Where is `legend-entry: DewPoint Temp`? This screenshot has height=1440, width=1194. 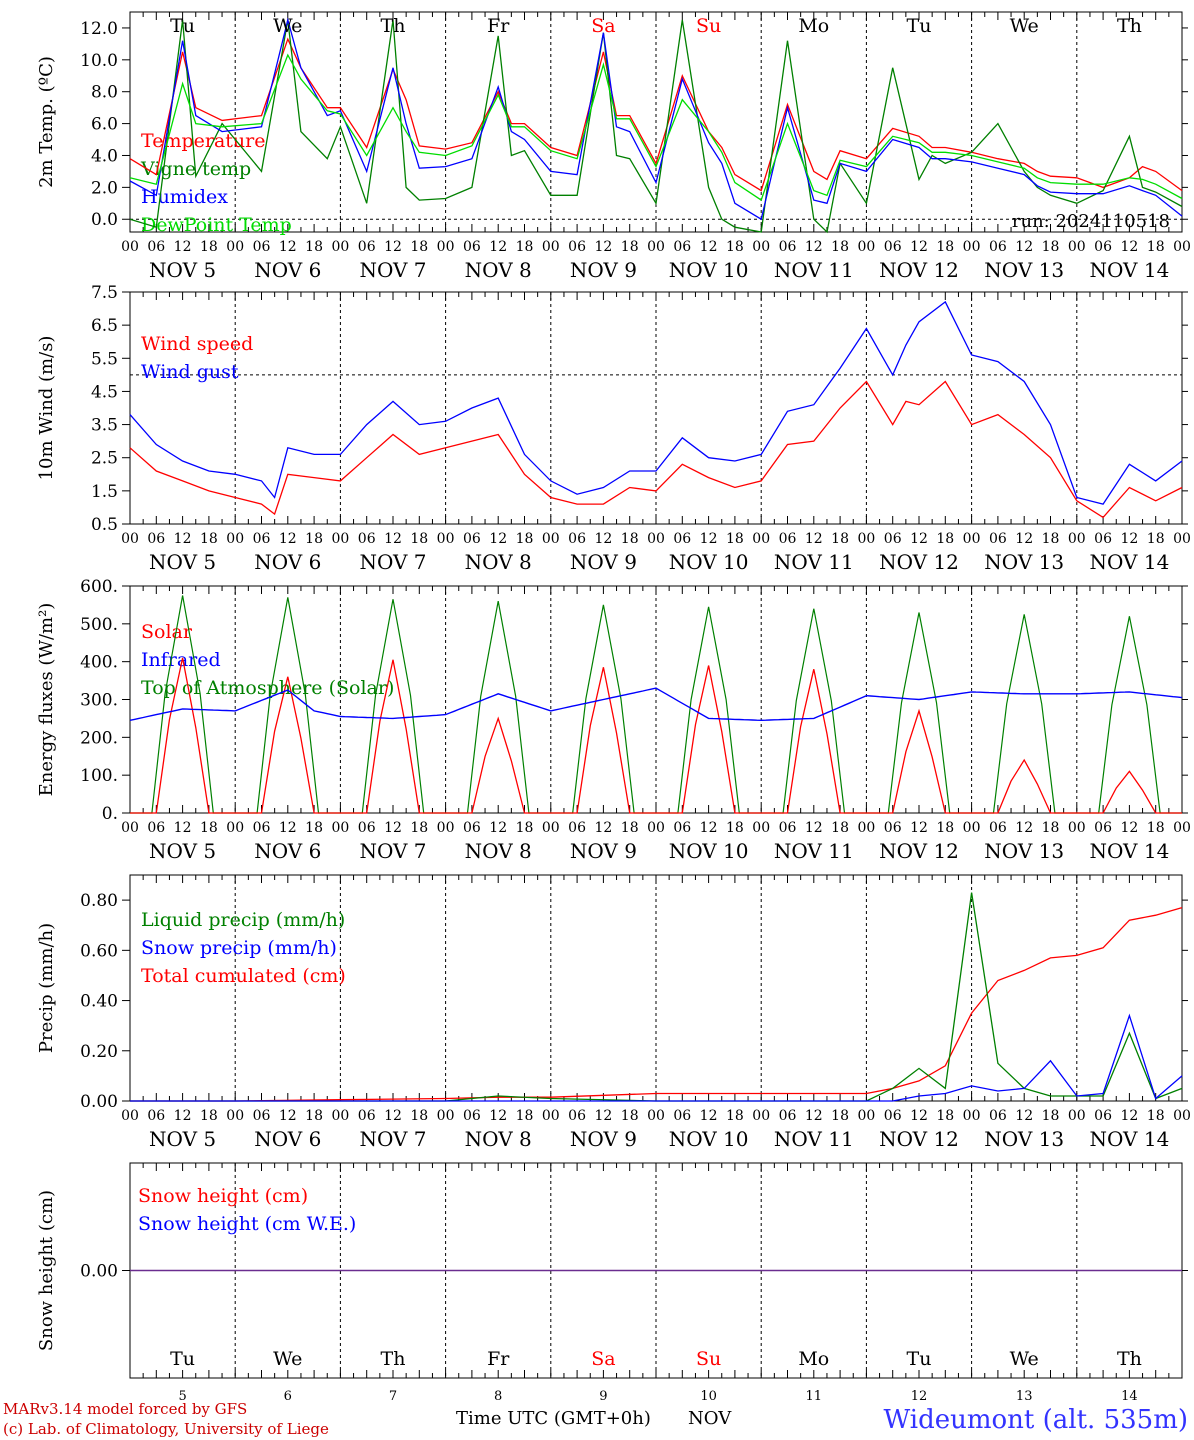 legend-entry: DewPoint Temp is located at coordinates (216, 225).